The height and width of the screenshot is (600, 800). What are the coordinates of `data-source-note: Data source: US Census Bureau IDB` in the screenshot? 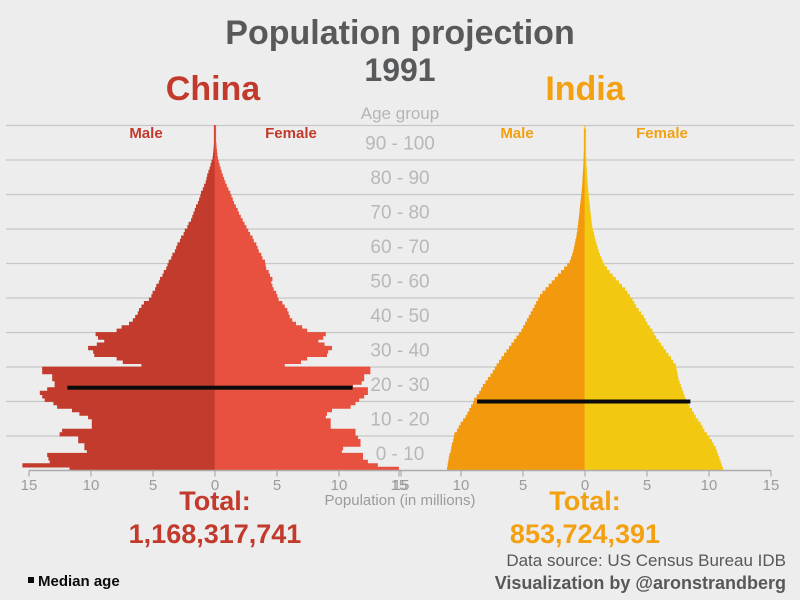 It's located at (646, 560).